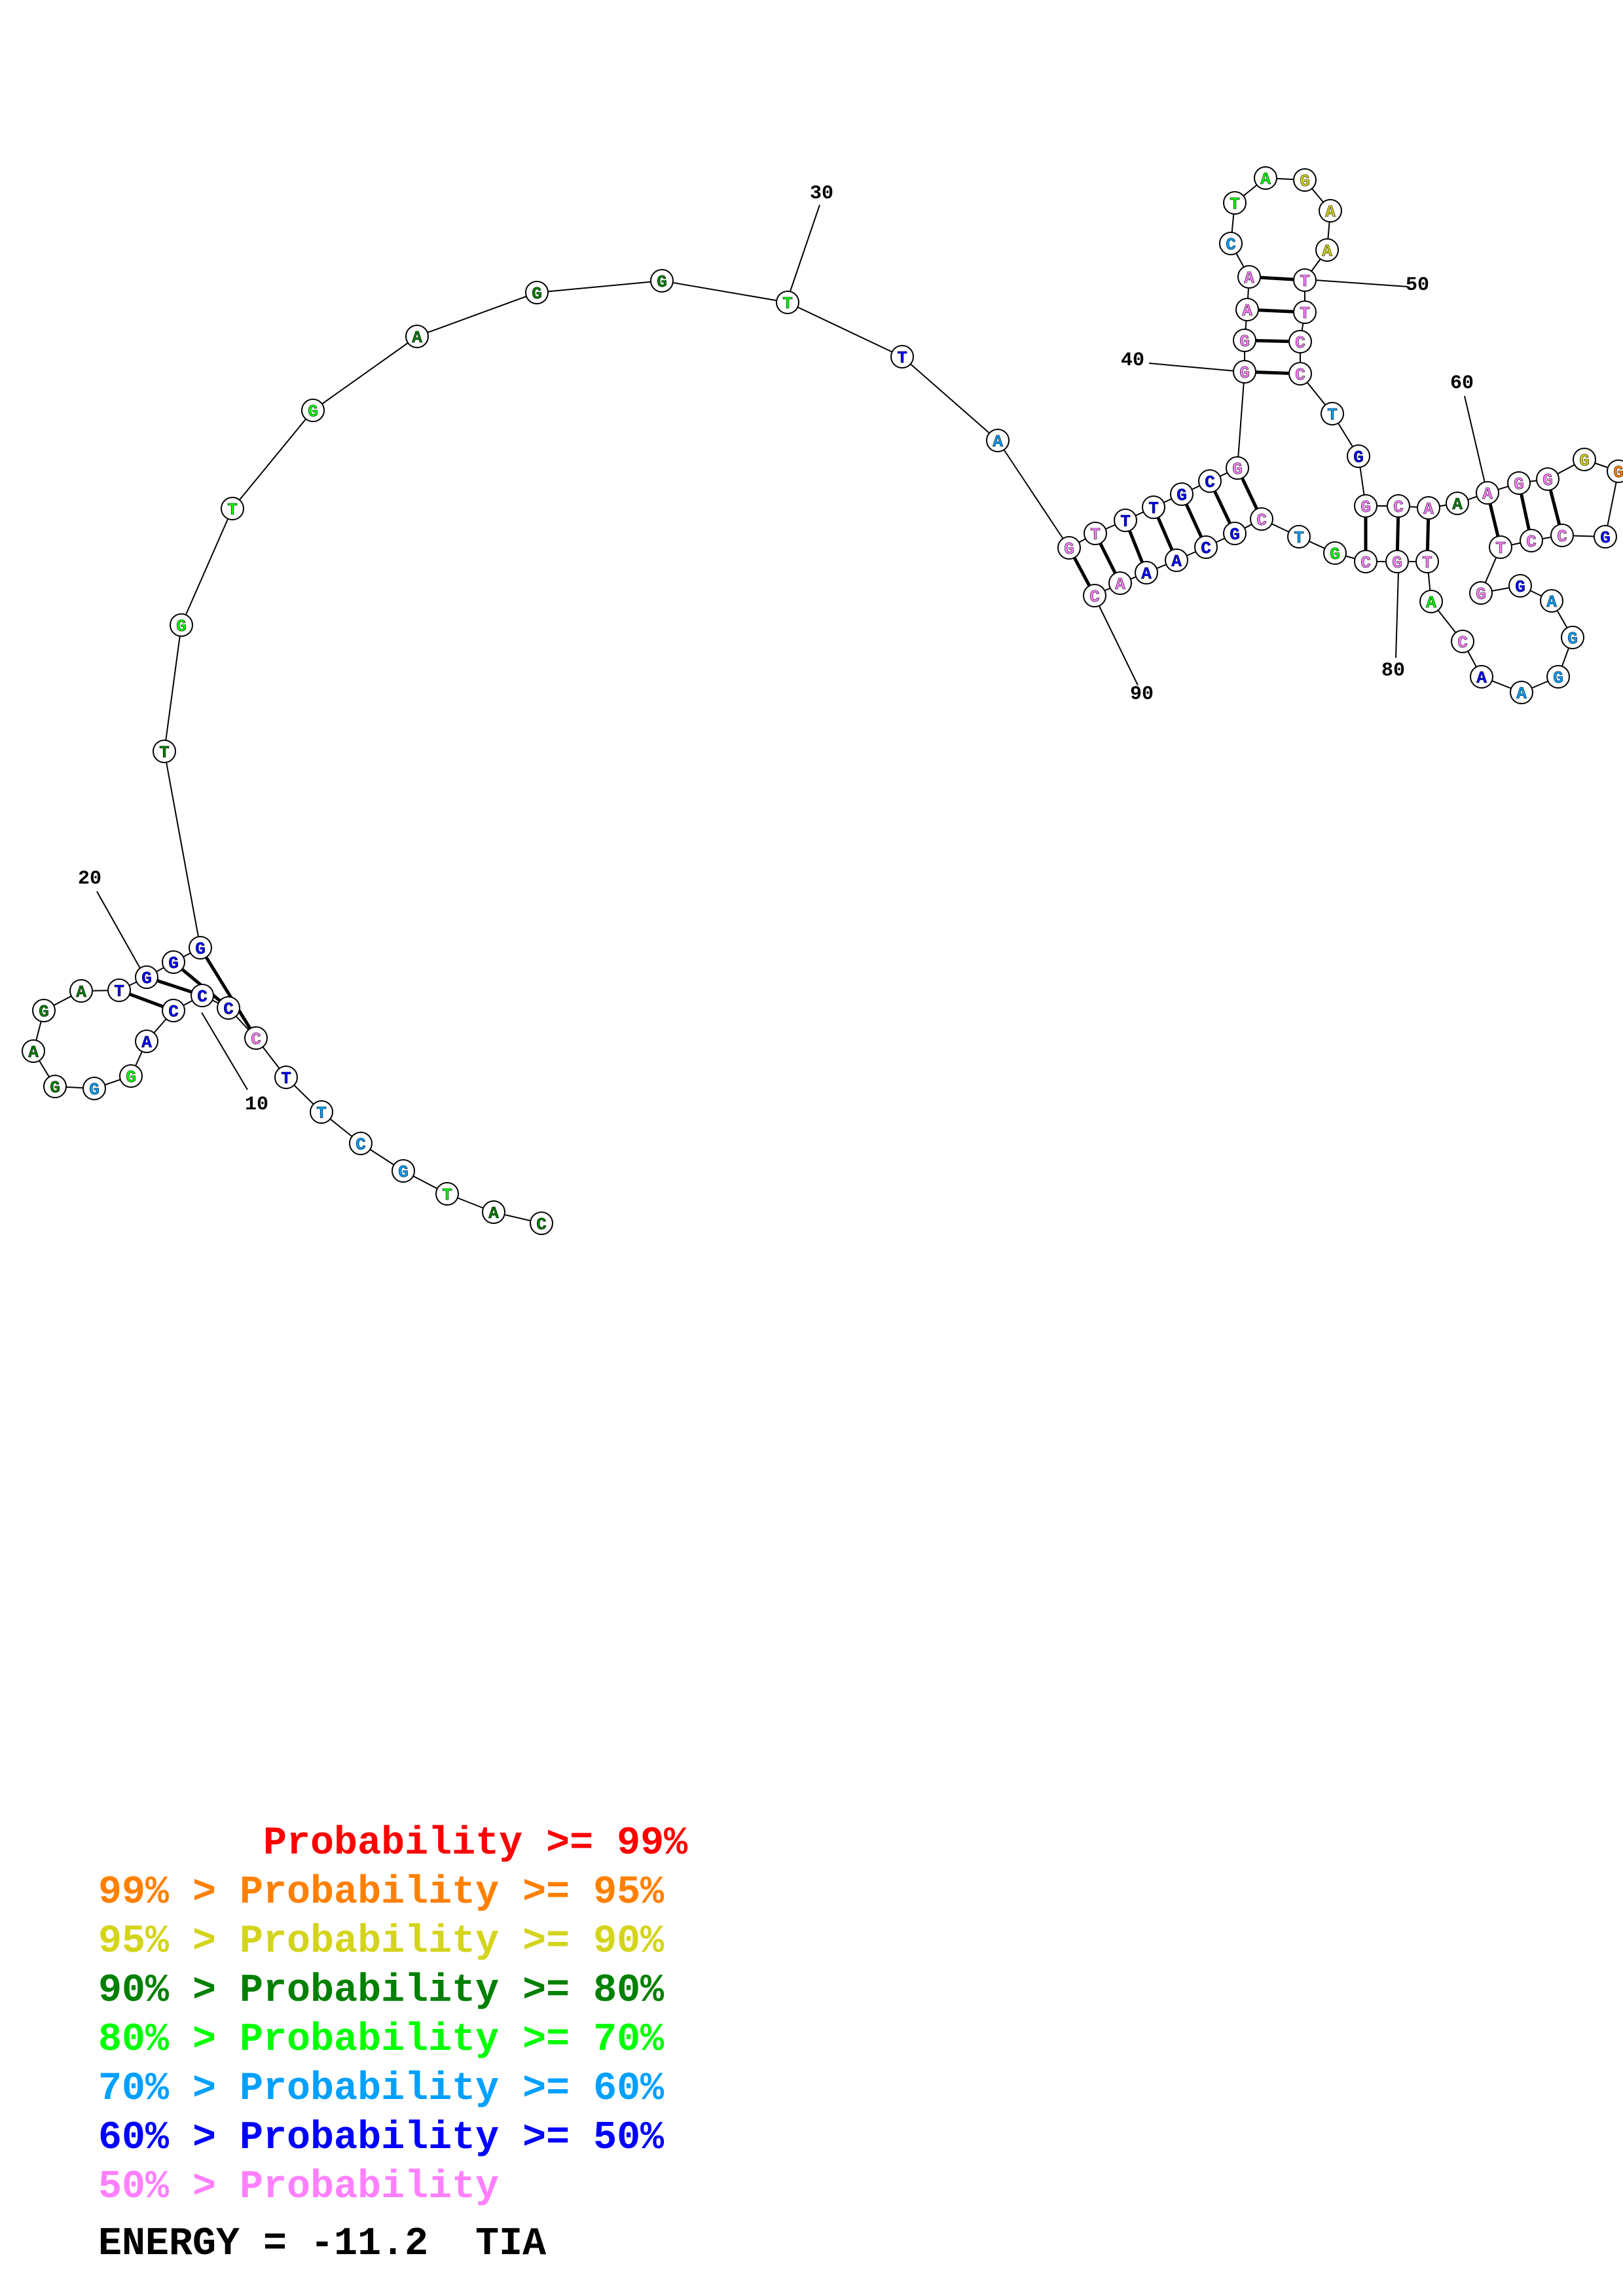 The width and height of the screenshot is (1623, 2296). Describe the element at coordinates (381, 2089) in the screenshot. I see `legend-line-ge60: 70% > Probability >= 60%` at that location.